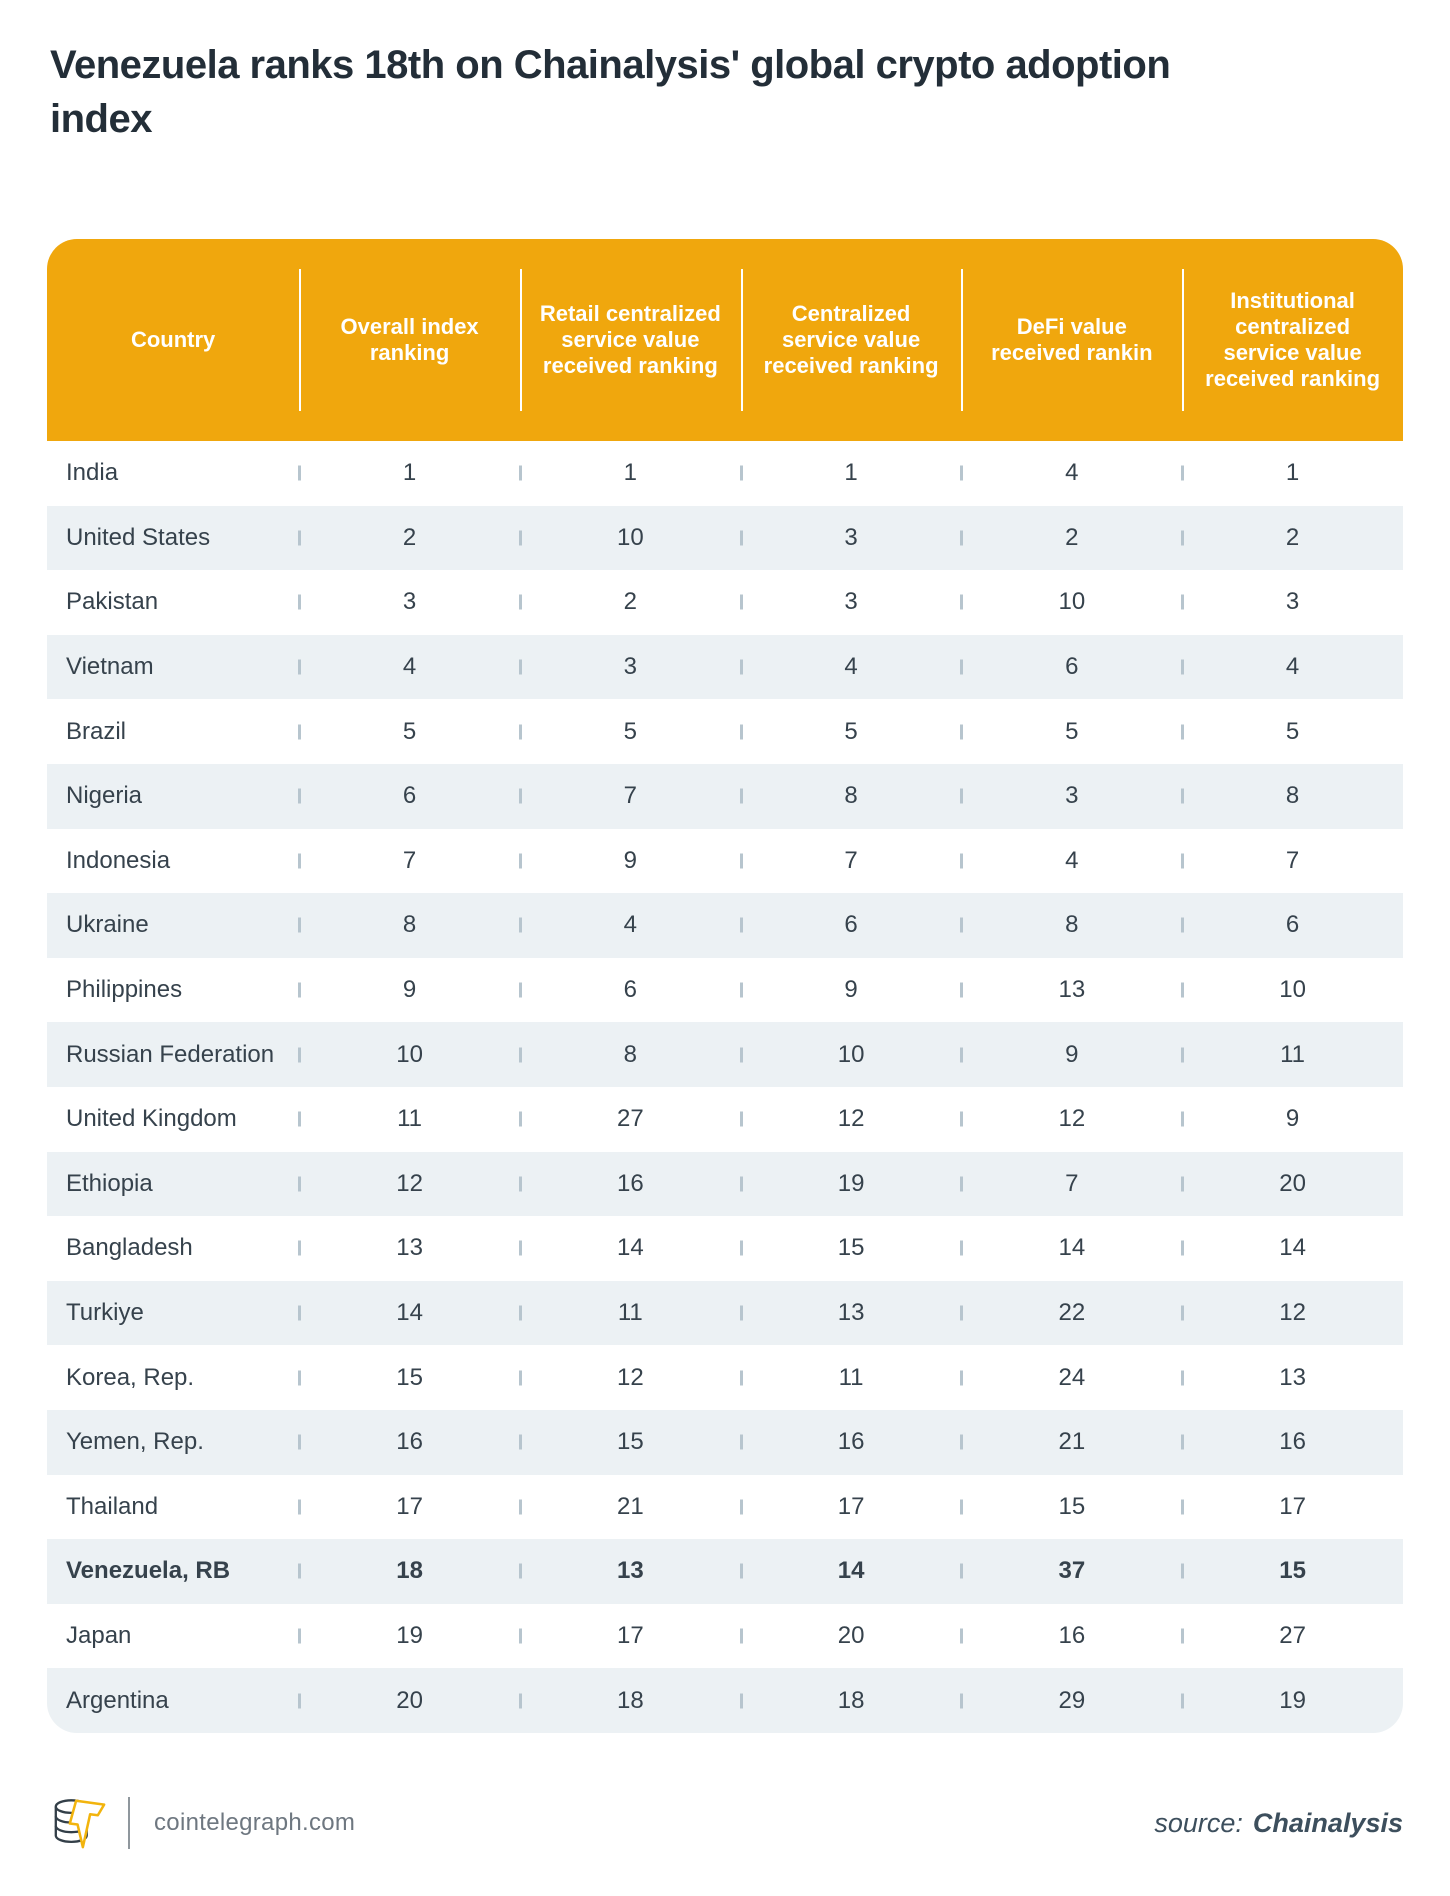  Describe the element at coordinates (630, 731) in the screenshot. I see `rank-cell: 5` at that location.